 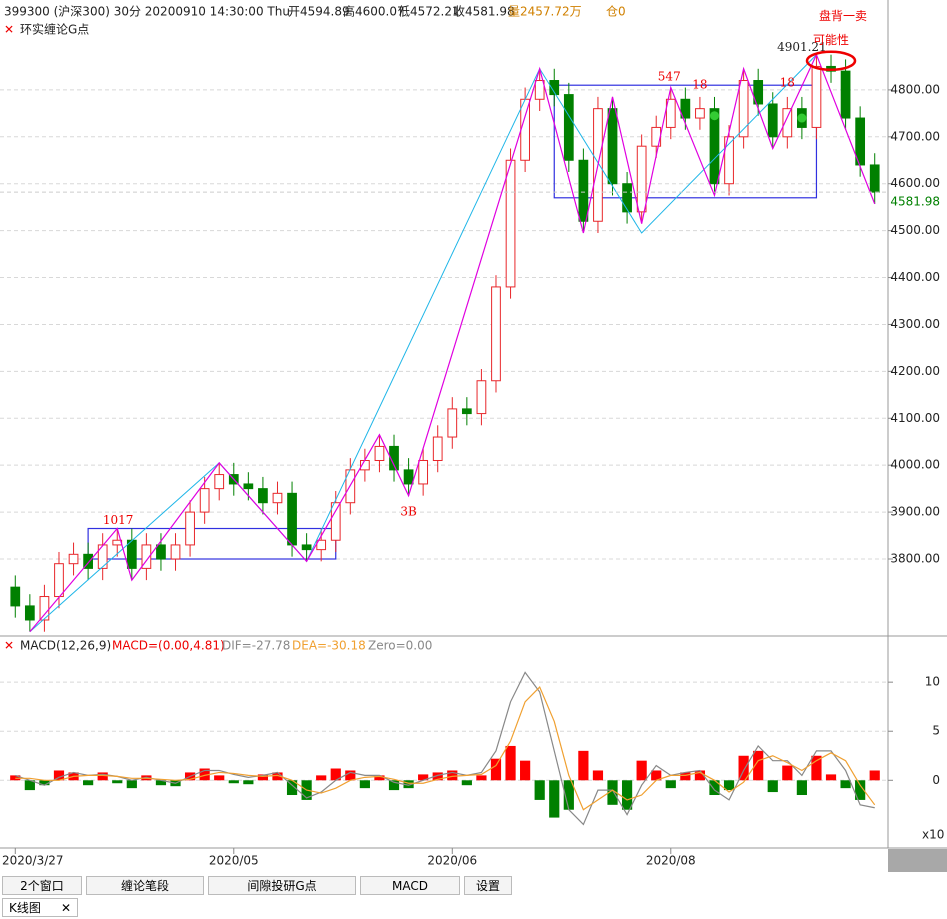 What do you see at coordinates (429, 12) in the screenshot?
I see `quote-low: 低4572.21` at bounding box center [429, 12].